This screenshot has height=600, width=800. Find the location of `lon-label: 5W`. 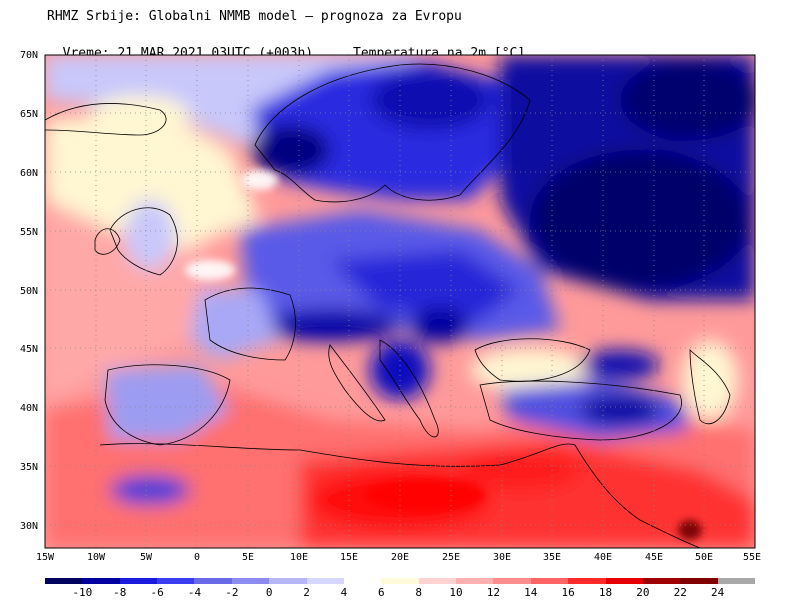

lon-label: 5W is located at coordinates (146, 557).